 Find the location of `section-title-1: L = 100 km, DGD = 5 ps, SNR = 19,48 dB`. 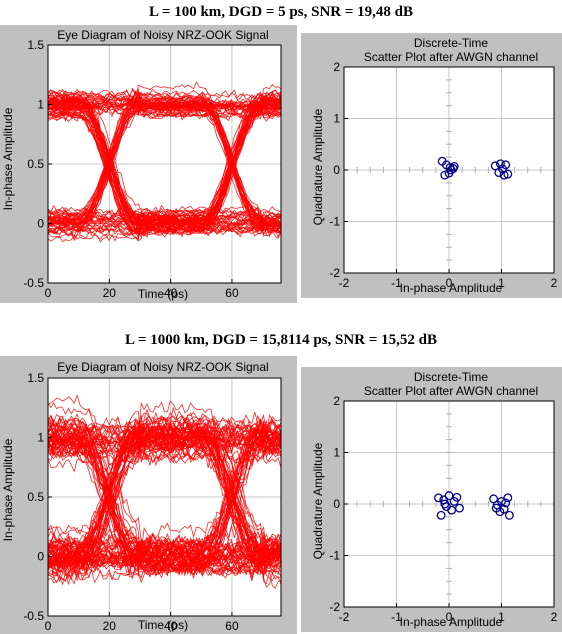

section-title-1: L = 100 km, DGD = 5 ps, SNR = 19,48 dB is located at coordinates (281, 12).